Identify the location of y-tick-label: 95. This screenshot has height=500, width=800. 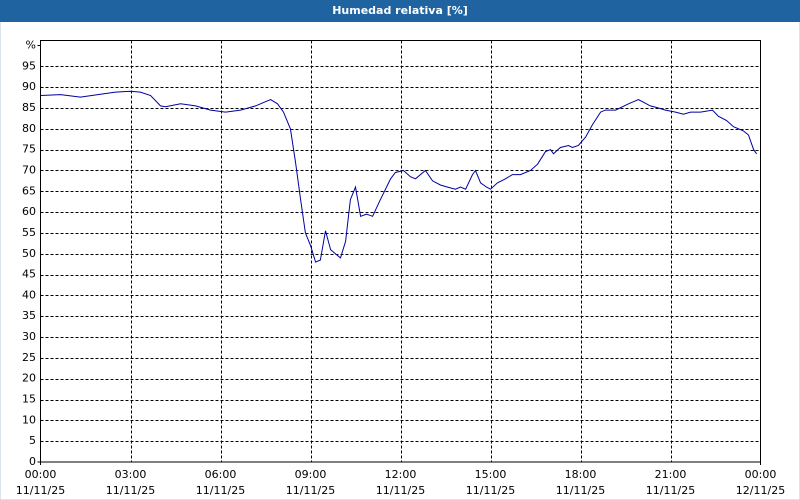
(29, 65).